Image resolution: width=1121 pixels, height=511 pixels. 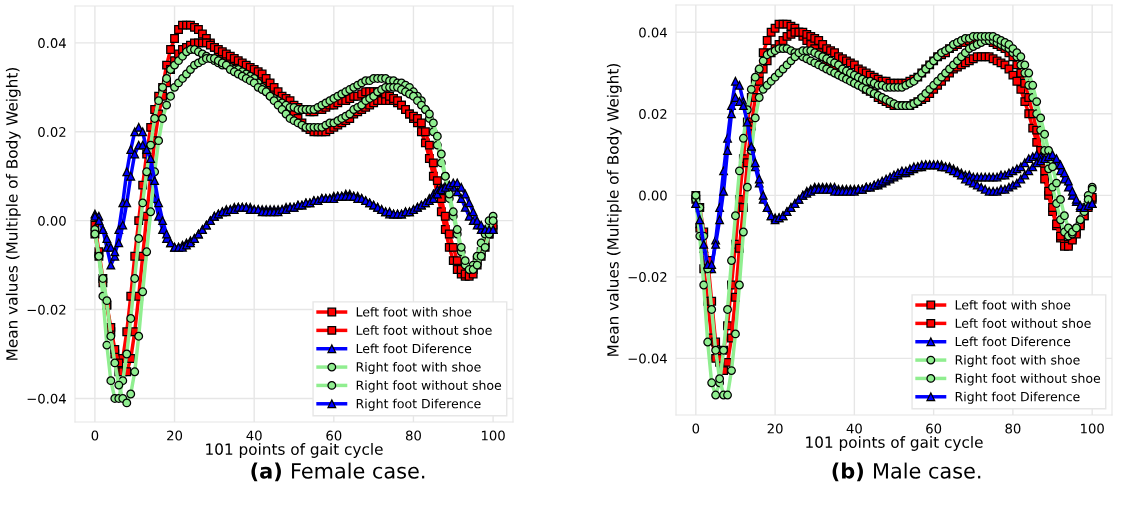 I want to click on text: (b) Male case., so click(x=906, y=472).